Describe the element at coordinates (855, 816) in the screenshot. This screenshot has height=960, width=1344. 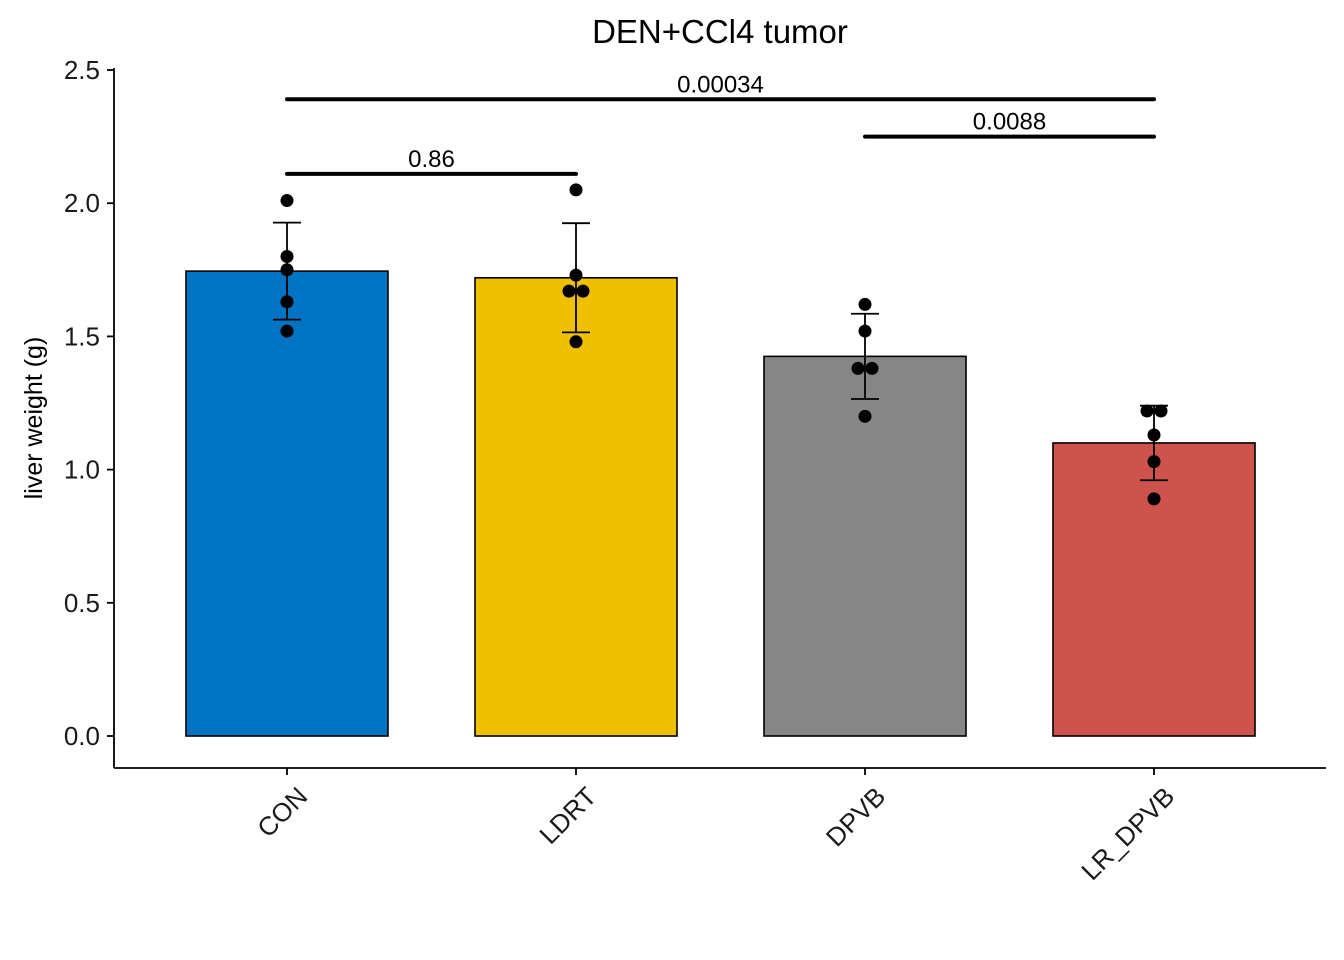
I see `x-tick-label-dpvb: DPVB` at that location.